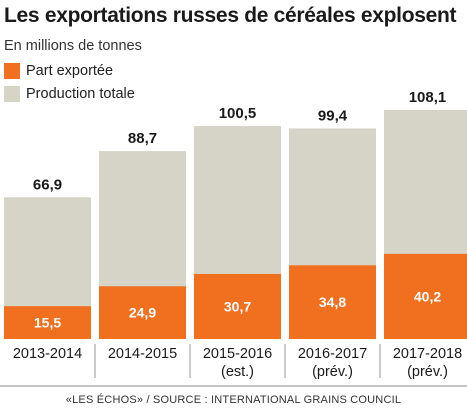 Image resolution: width=467 pixels, height=410 pixels. Describe the element at coordinates (80, 94) in the screenshot. I see `legend-label-total: Production totale` at that location.